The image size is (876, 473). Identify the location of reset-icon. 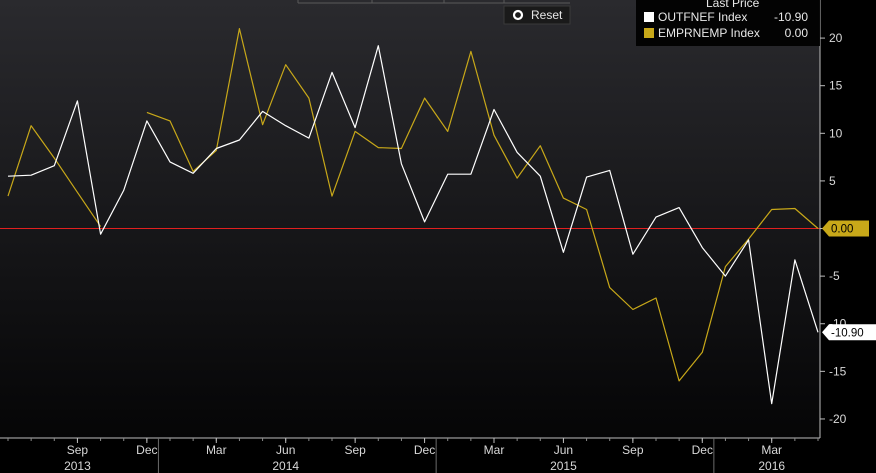
(518, 15).